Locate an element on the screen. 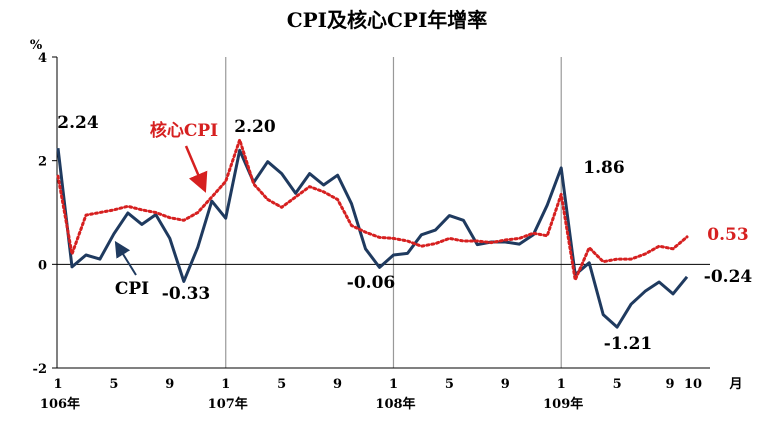 The height and width of the screenshot is (440, 774). cpi-arrow is located at coordinates (125, 258).